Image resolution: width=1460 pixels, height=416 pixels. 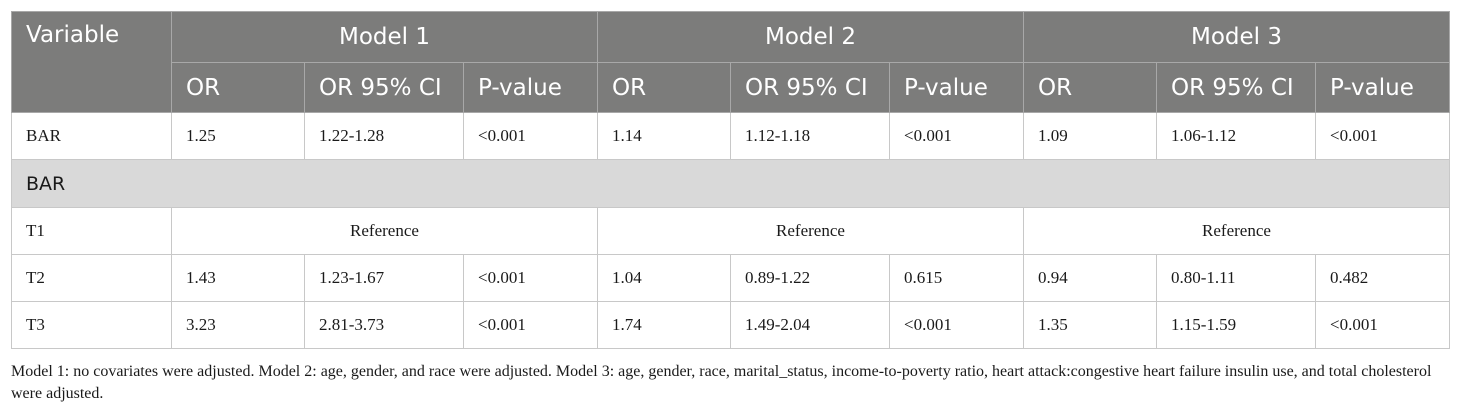 What do you see at coordinates (384, 37) in the screenshot?
I see `header-model-1: Model 1` at bounding box center [384, 37].